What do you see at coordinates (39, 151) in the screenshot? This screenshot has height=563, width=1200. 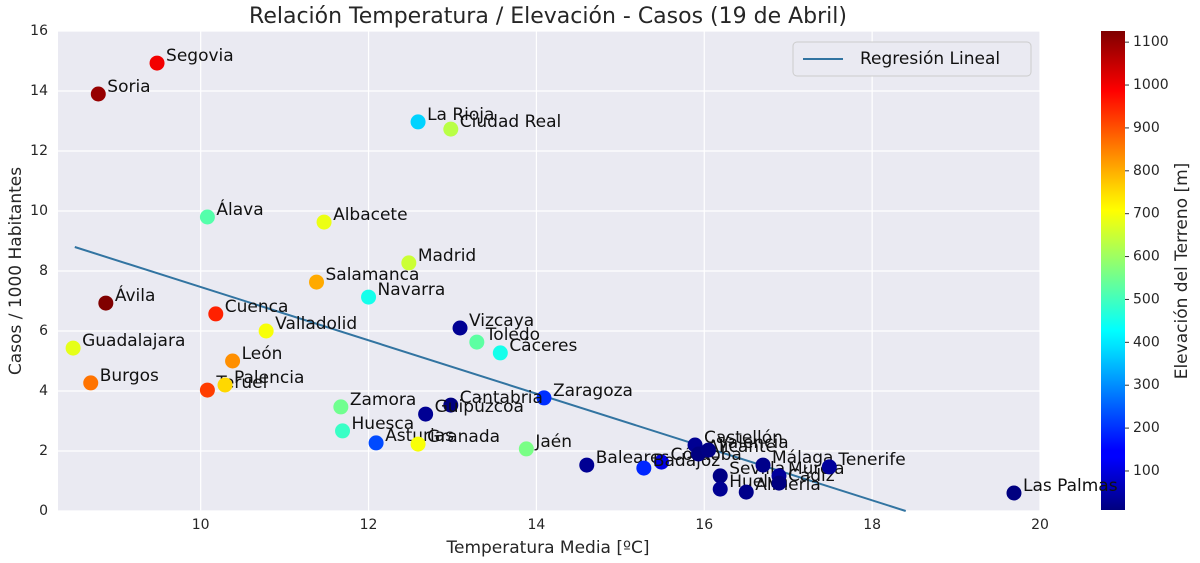 I see `y-tick-label: 12` at bounding box center [39, 151].